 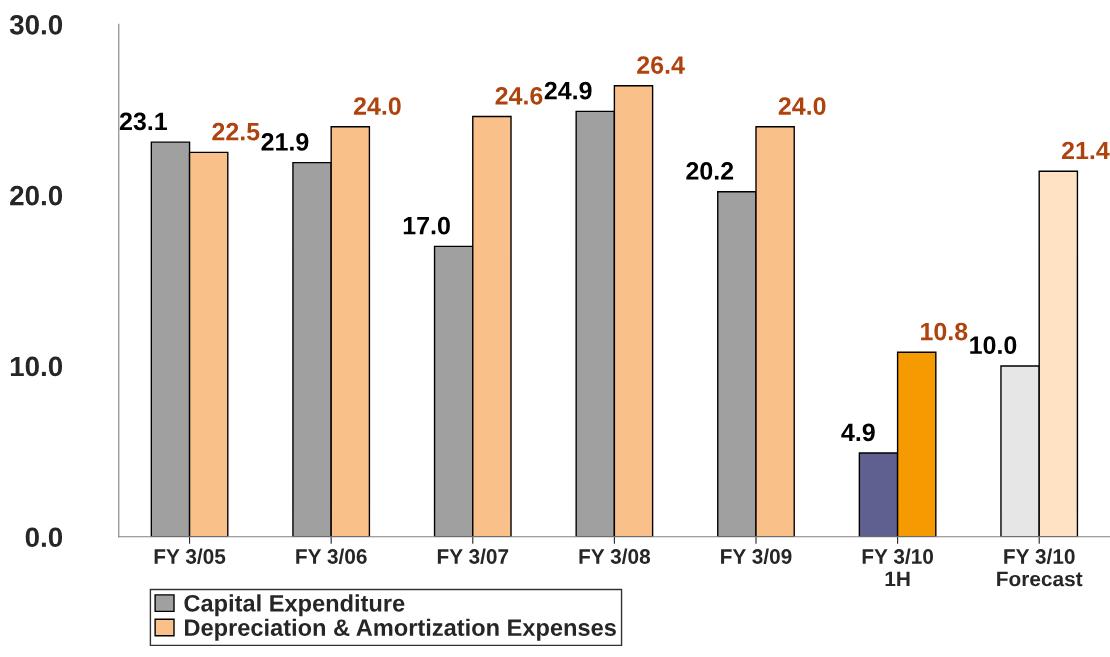 What do you see at coordinates (710, 171) in the screenshot?
I see `data-label: 20.2` at bounding box center [710, 171].